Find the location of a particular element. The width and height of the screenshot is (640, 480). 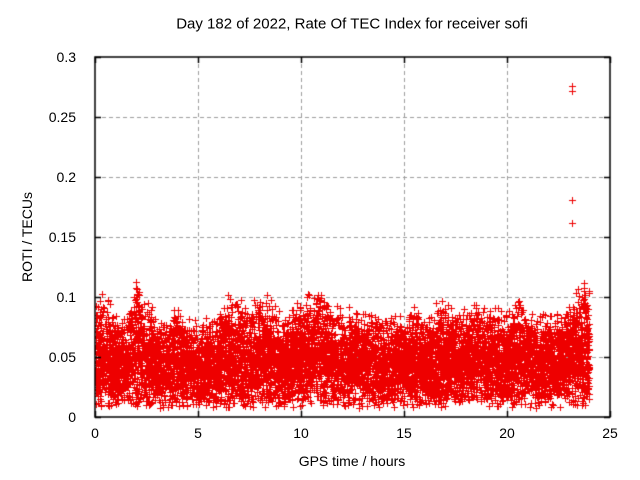

y-tick-label: 0.15 is located at coordinates (62, 237).